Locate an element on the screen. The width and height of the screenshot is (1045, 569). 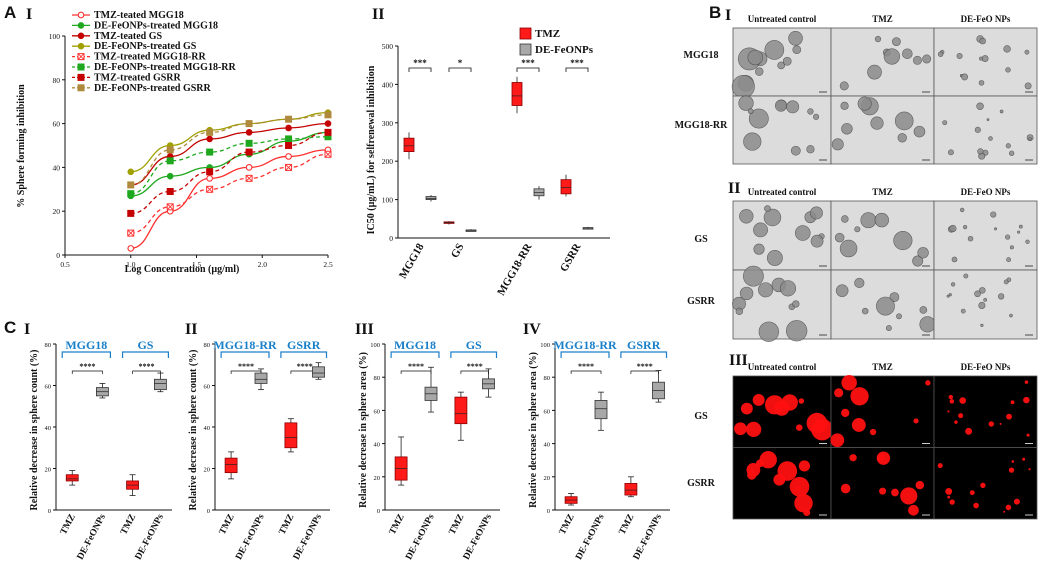
a-i-legend-entry: TMZ-teated GS is located at coordinates (128, 36).